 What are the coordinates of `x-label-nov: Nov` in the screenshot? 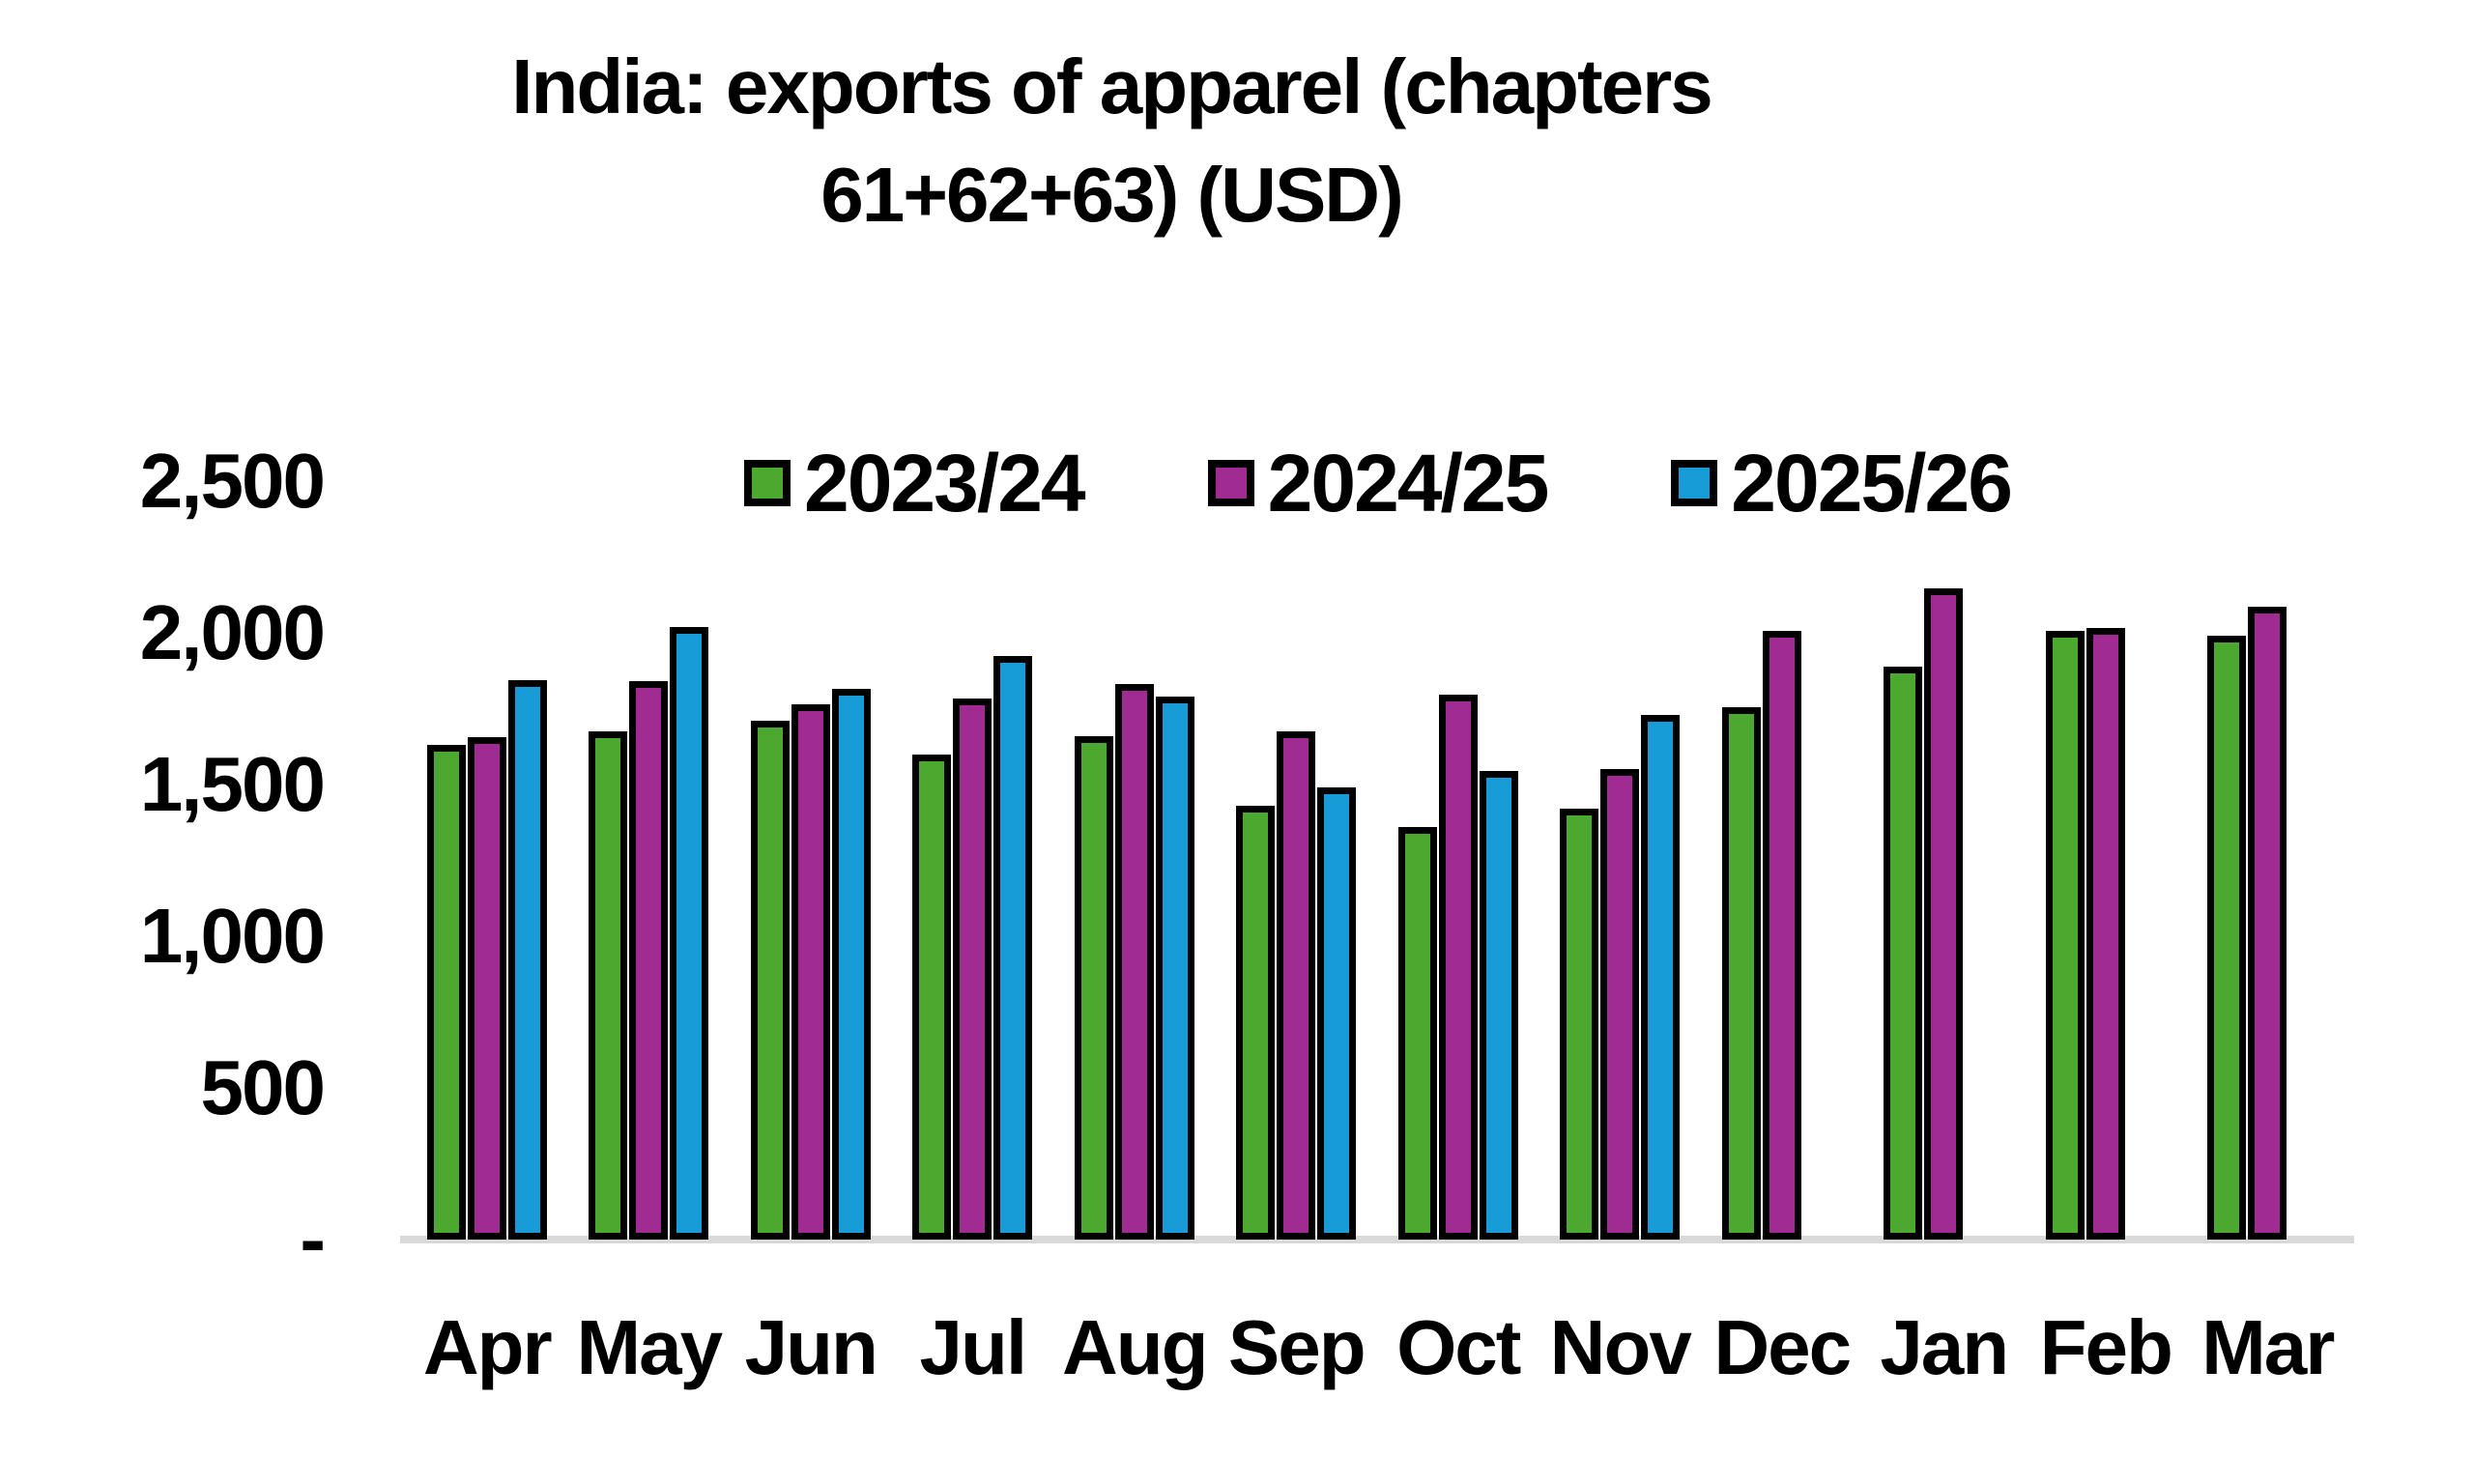 It's located at (1621, 1347).